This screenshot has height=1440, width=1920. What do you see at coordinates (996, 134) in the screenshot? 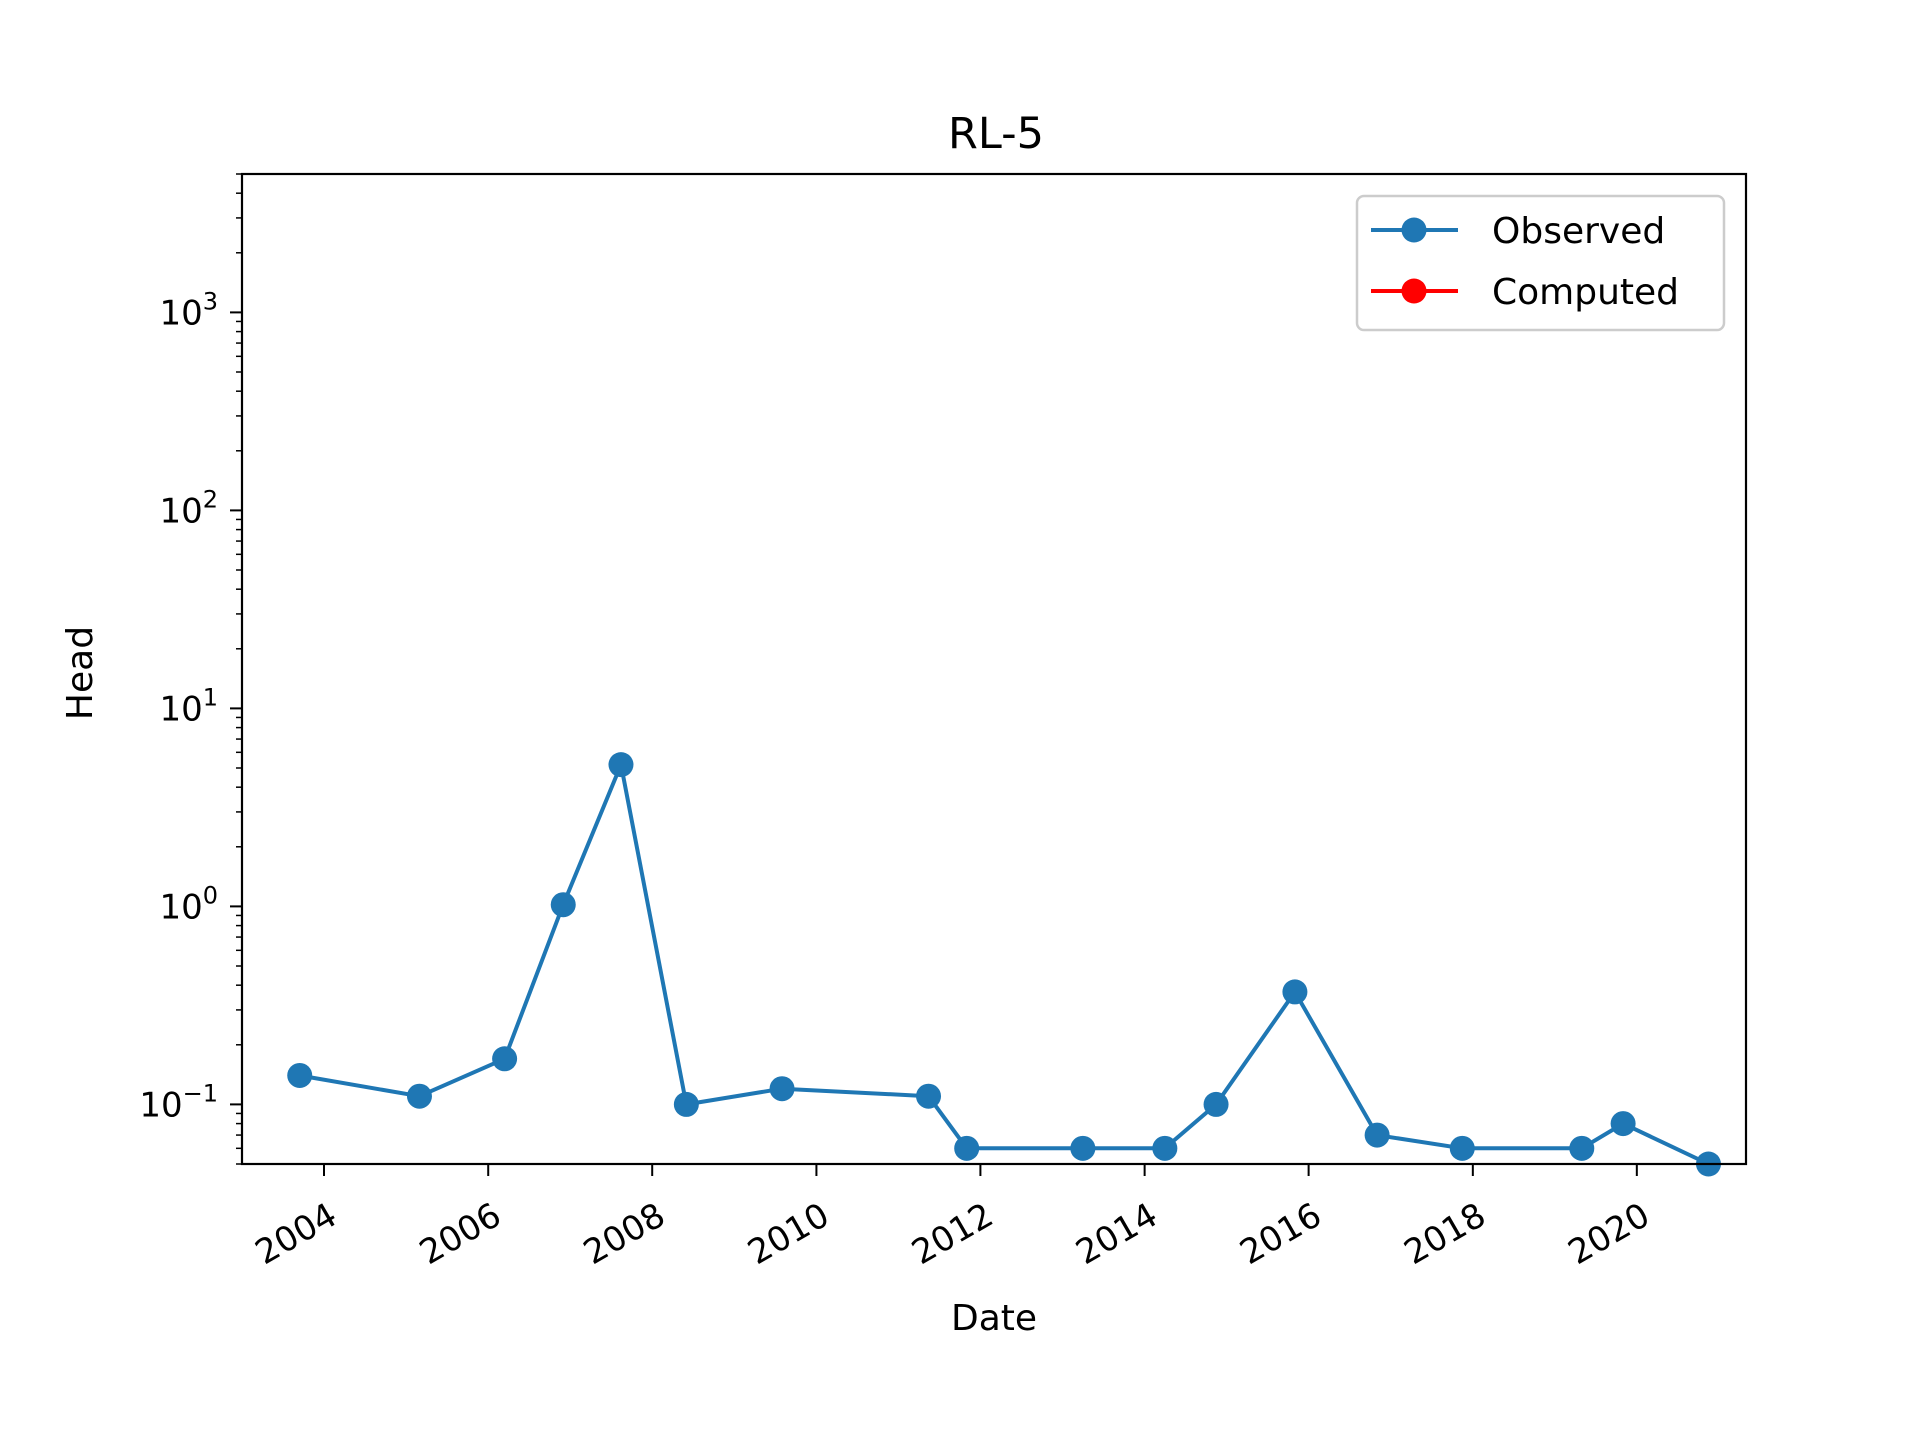
I see `chart-title: RL-5` at bounding box center [996, 134].